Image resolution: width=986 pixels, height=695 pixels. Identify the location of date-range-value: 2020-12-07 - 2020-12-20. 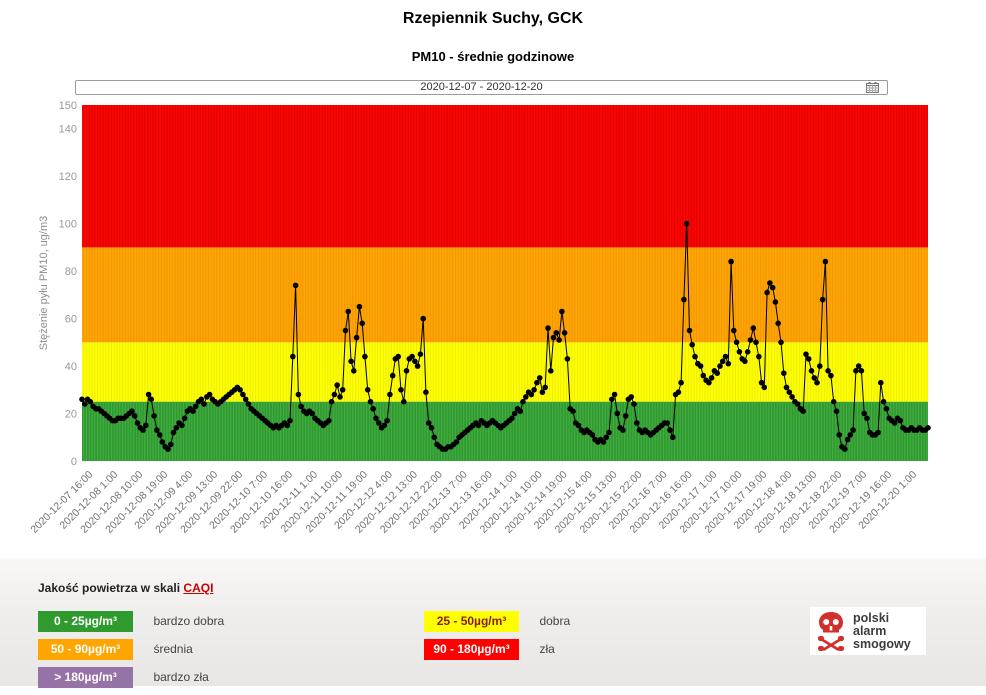
(481, 87).